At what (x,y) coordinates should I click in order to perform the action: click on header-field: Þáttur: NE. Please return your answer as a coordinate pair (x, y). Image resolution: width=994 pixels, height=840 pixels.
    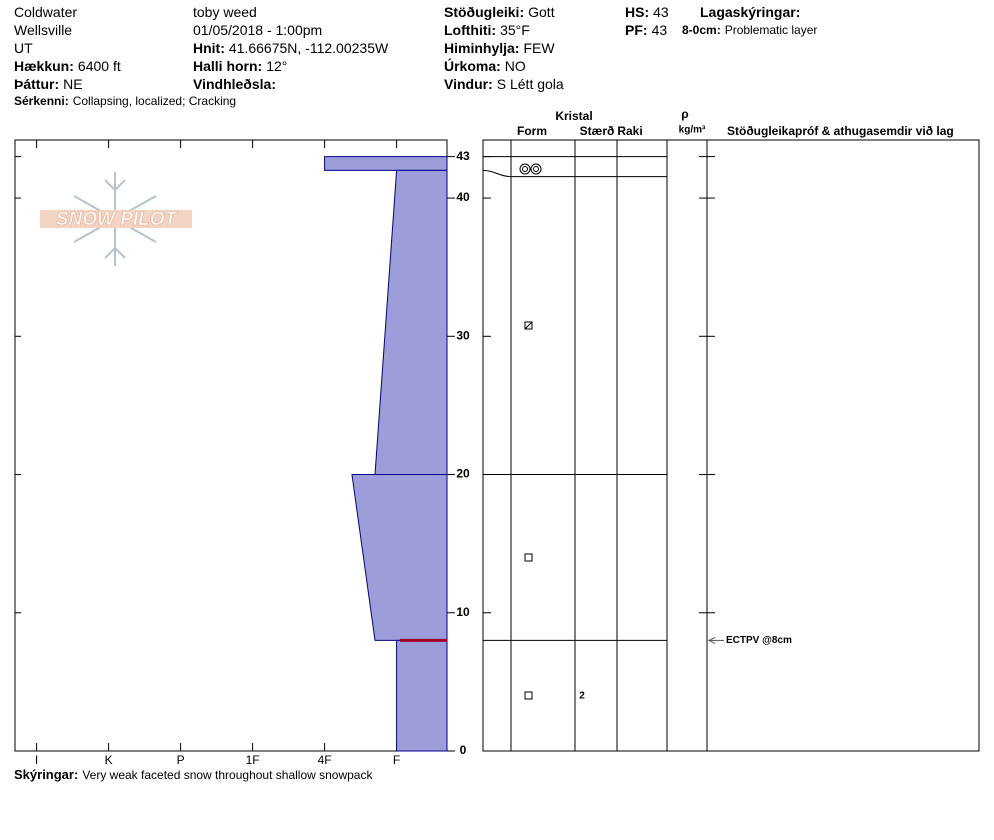
    Looking at the image, I should click on (48, 84).